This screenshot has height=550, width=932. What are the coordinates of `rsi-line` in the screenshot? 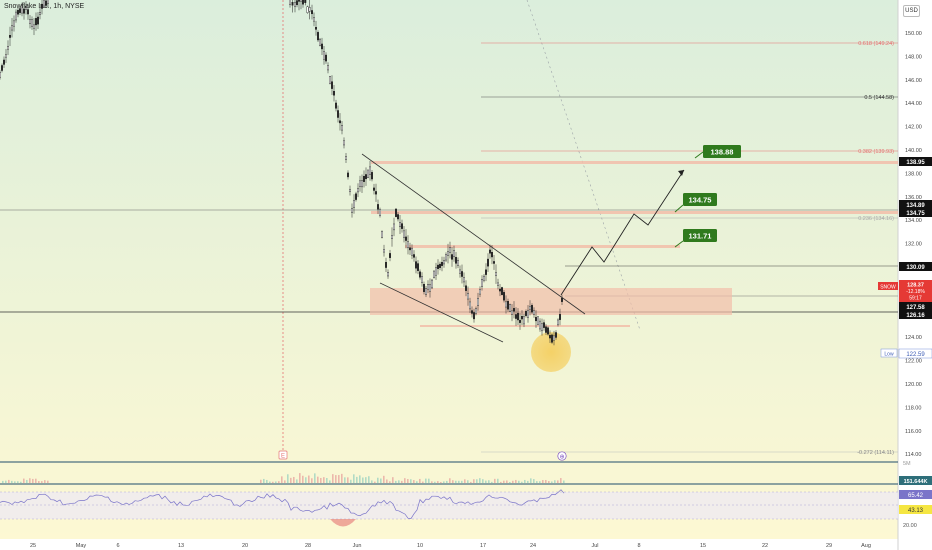 It's located at (282, 504).